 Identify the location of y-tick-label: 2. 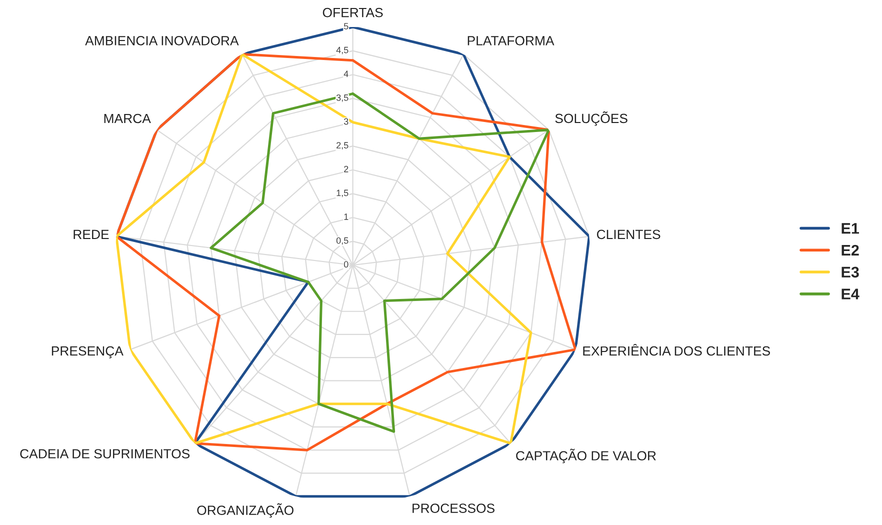
(346, 169).